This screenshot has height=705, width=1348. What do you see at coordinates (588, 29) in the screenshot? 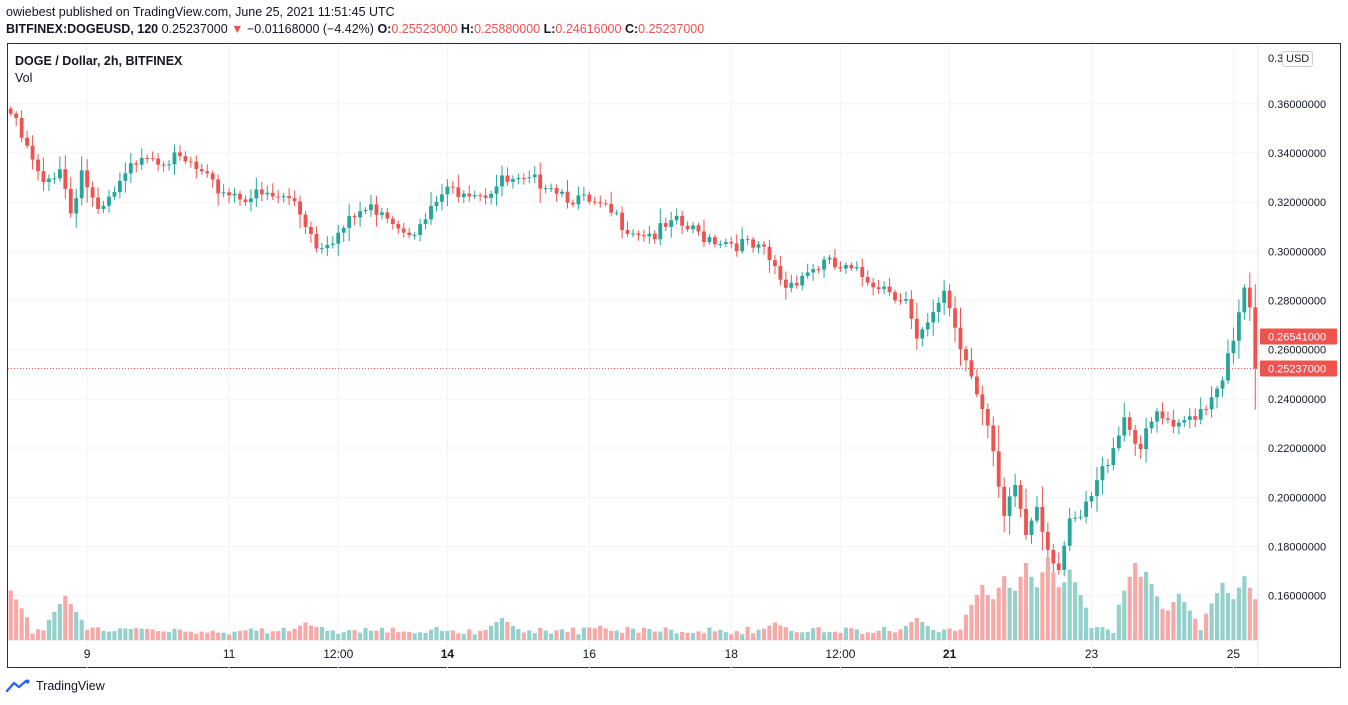
I see `low-value: 0.24616000` at bounding box center [588, 29].